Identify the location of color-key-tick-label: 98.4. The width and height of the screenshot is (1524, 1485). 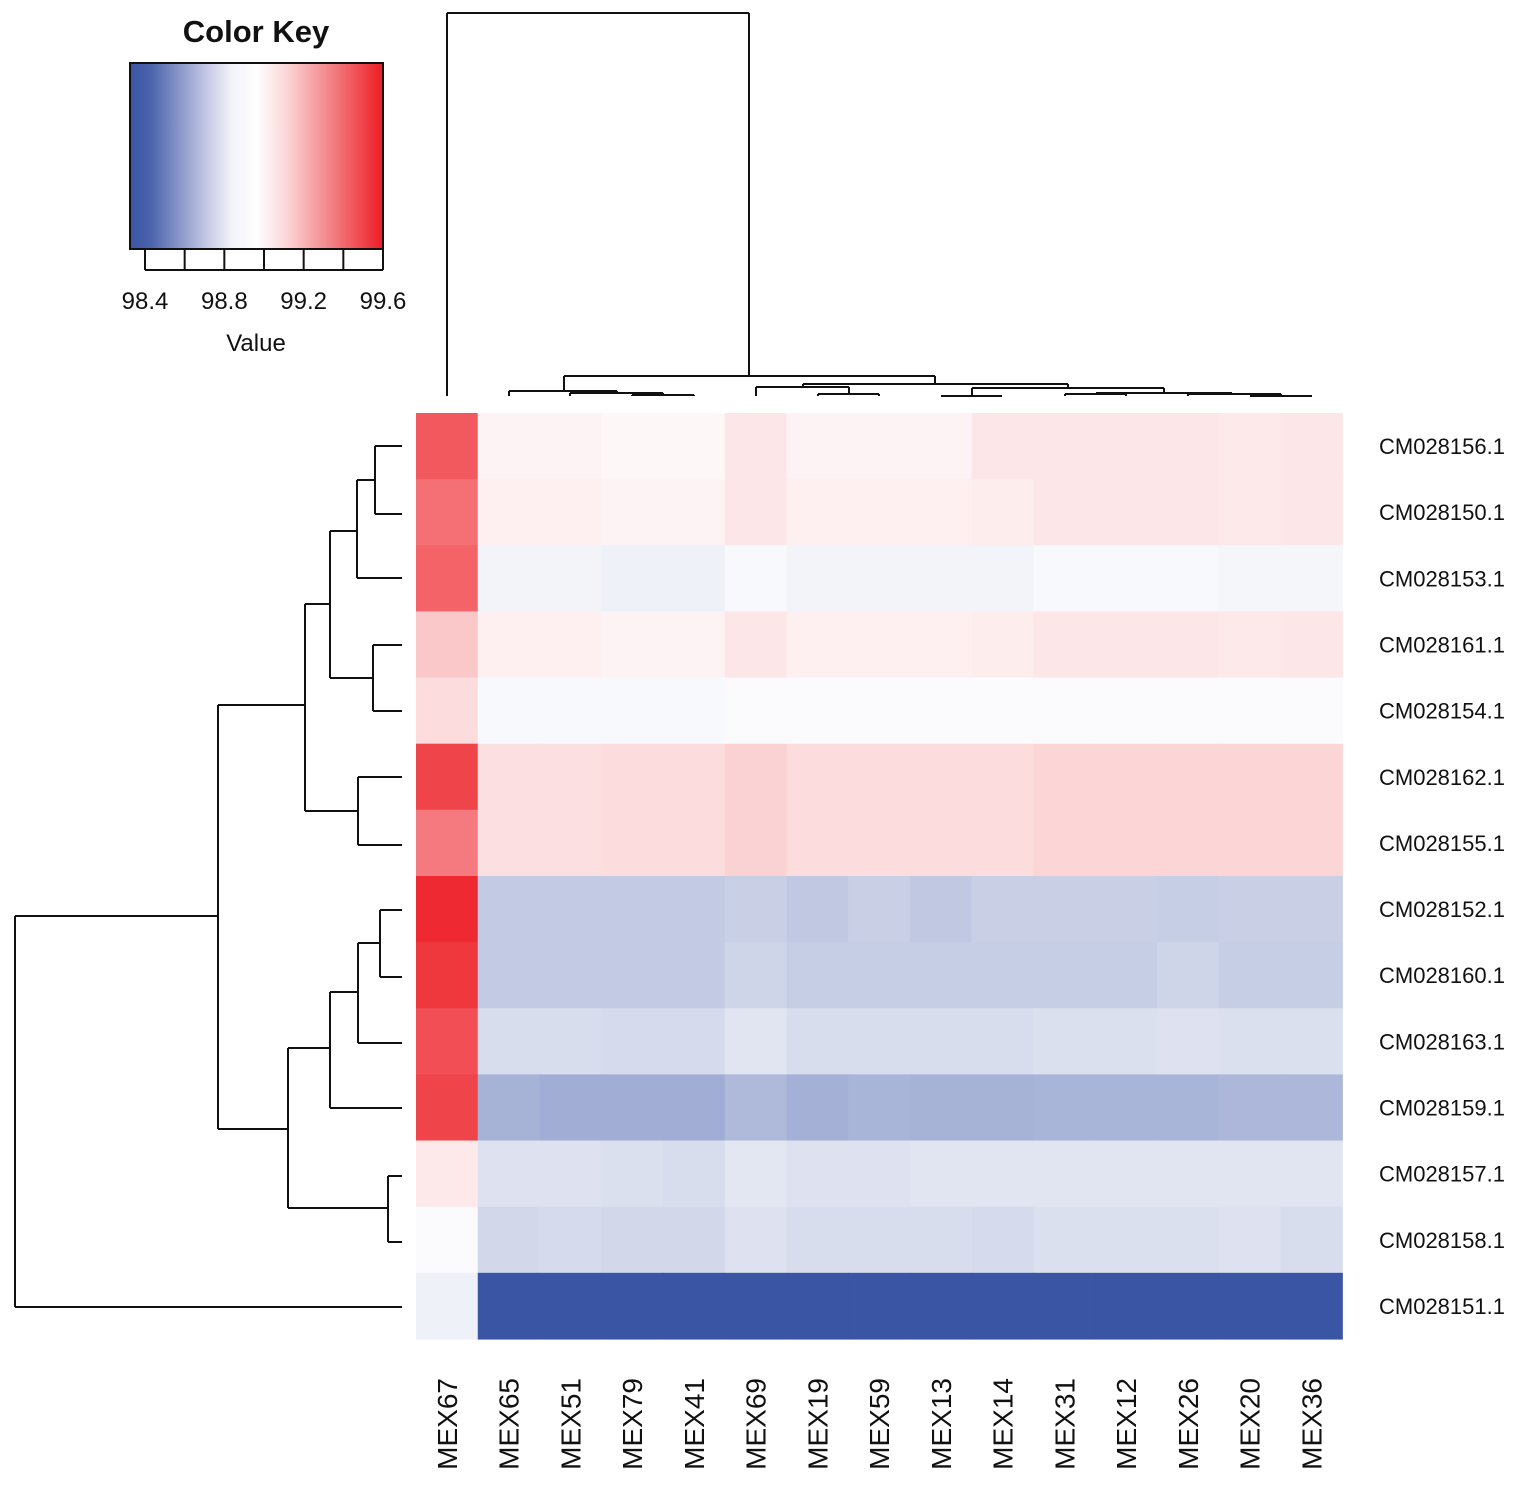
(145, 301).